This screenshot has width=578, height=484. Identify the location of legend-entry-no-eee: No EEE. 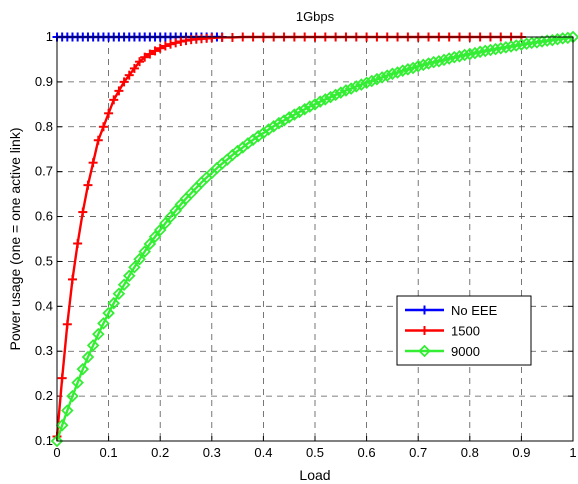
(451, 310).